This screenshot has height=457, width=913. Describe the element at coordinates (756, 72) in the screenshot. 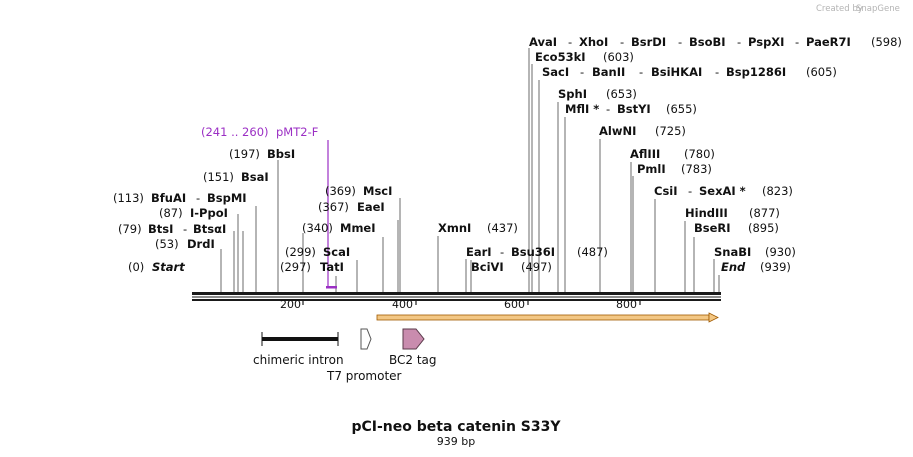

I see `bsp1286i-label: Bsp1286I` at that location.